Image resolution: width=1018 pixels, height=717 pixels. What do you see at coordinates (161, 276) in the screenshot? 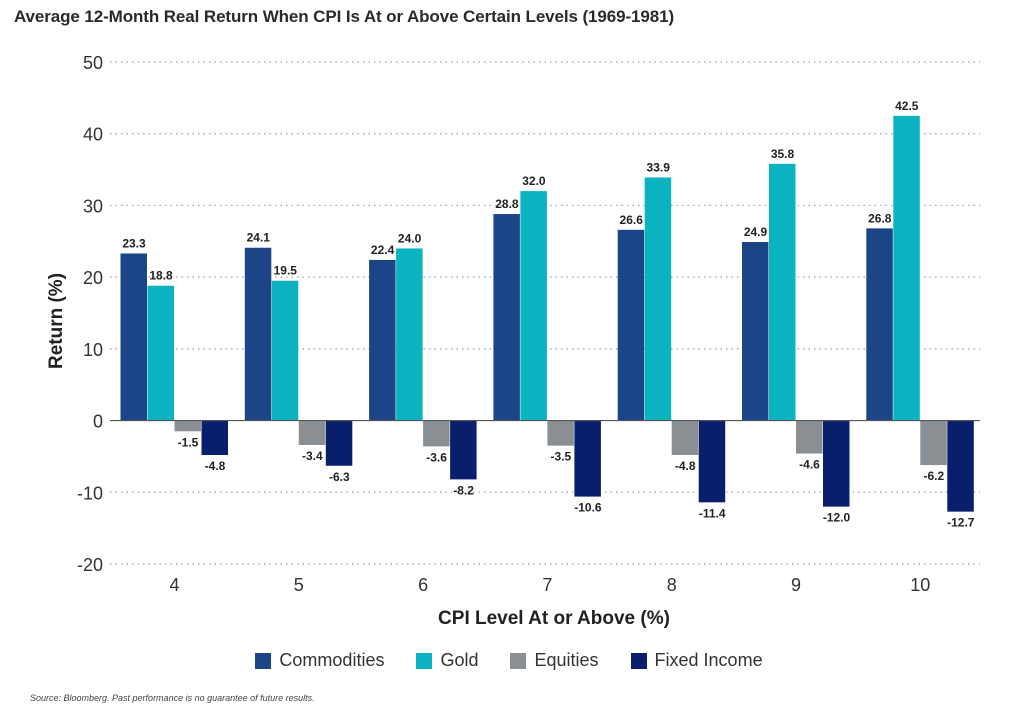
I see `data-label: 18.8` at bounding box center [161, 276].